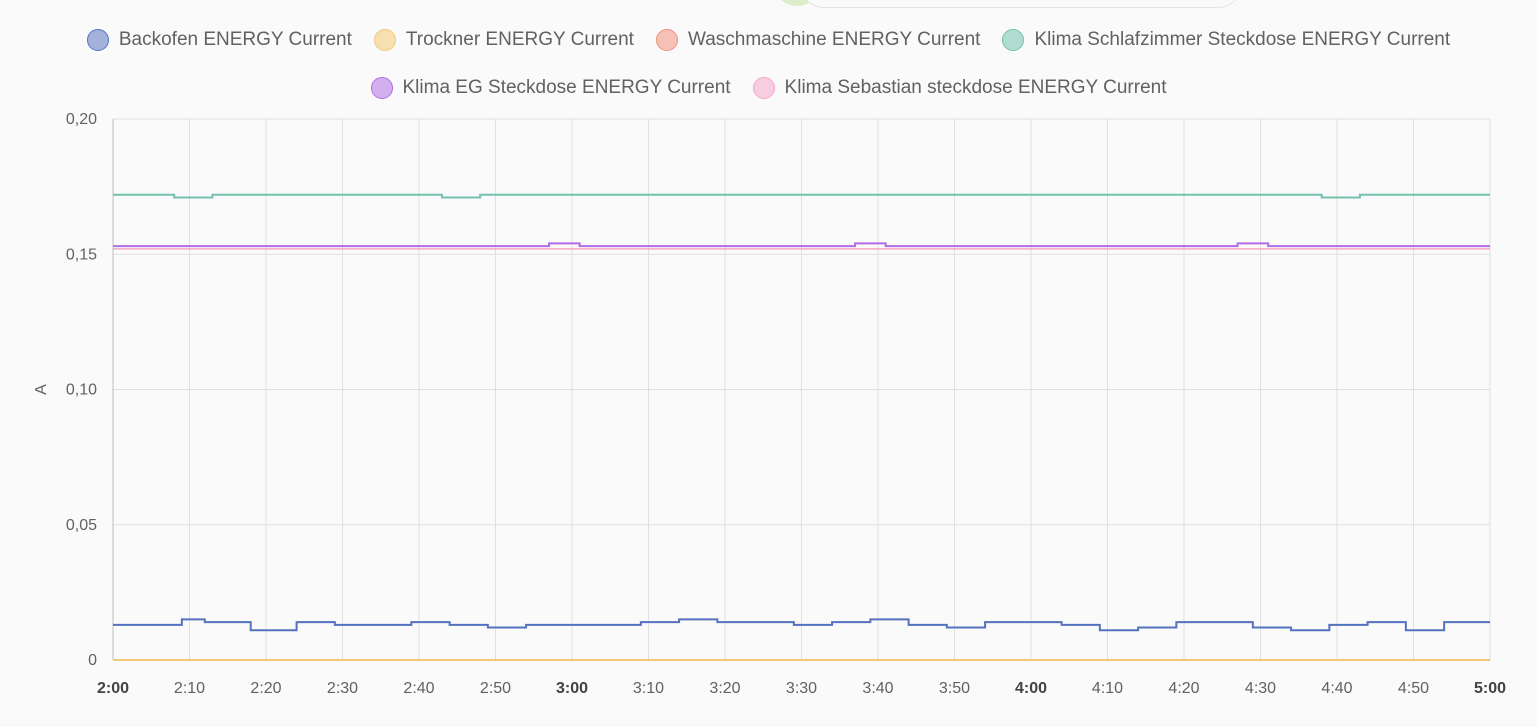  What do you see at coordinates (41, 389) in the screenshot?
I see `y-axis-label: A` at bounding box center [41, 389].